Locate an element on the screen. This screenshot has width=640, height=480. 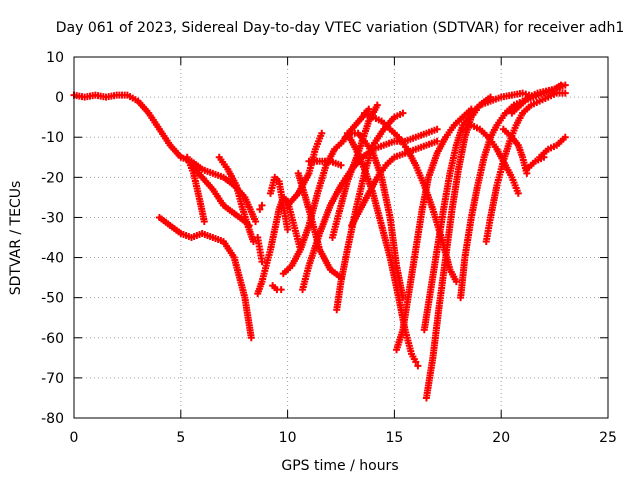
x-tick-label: 25 is located at coordinates (608, 438).